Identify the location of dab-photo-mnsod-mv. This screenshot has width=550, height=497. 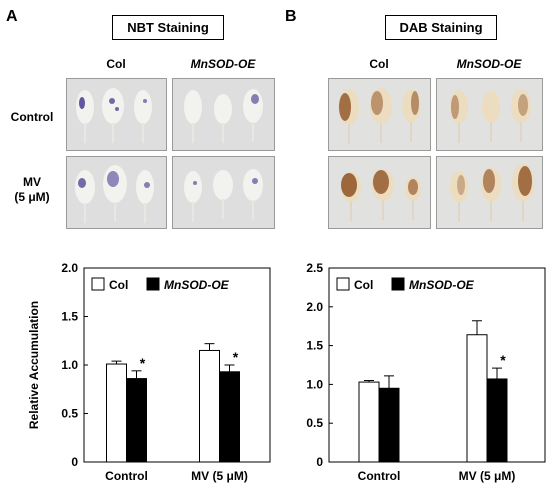
(489, 192).